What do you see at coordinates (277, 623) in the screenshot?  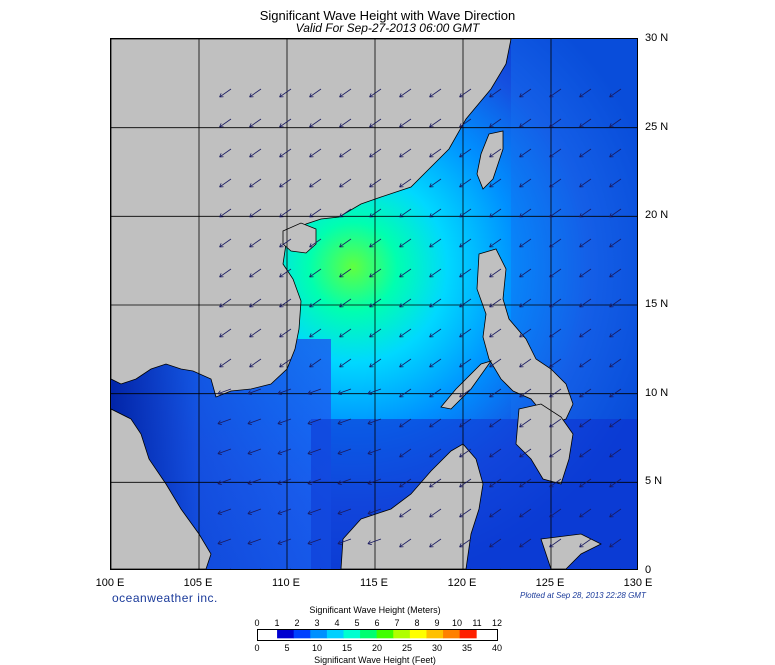 I see `colorbar-meters-tick: 1` at bounding box center [277, 623].